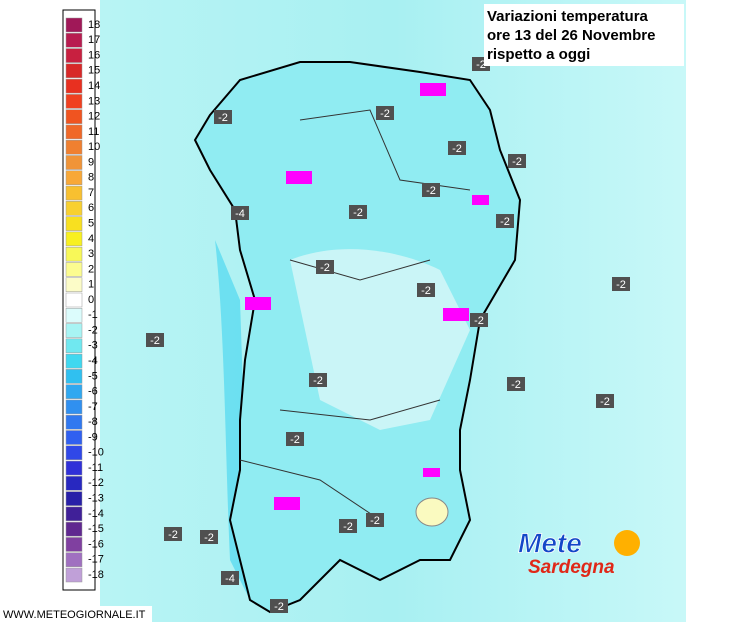 The image size is (731, 622). Describe the element at coordinates (93, 330) in the screenshot. I see `legend-label: -2` at that location.